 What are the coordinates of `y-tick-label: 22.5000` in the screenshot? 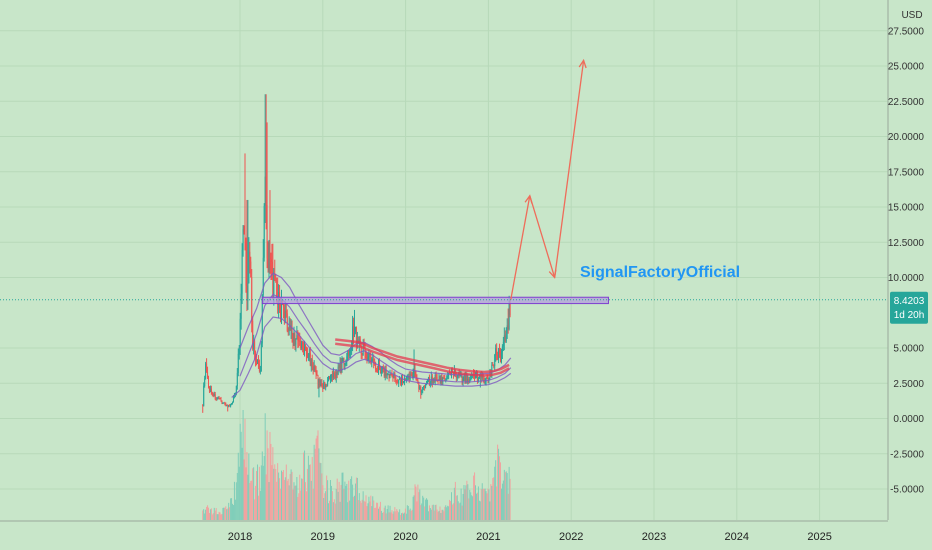 It's located at (906, 102).